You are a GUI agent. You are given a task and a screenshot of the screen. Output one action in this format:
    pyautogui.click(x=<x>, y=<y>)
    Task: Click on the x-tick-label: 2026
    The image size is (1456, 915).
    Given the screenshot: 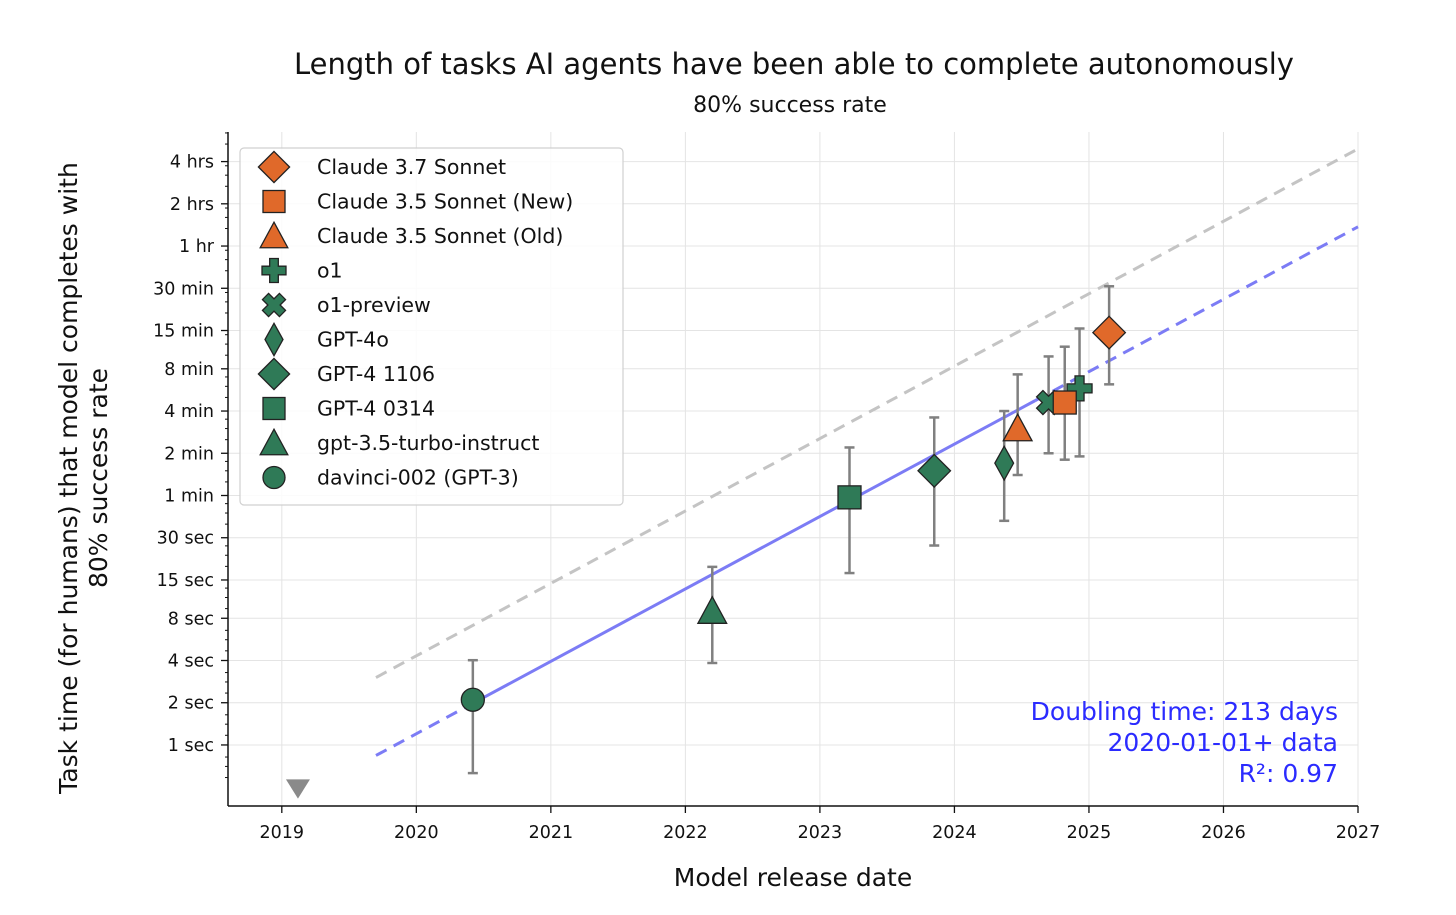 What is the action you would take?
    pyautogui.click(x=1223, y=833)
    